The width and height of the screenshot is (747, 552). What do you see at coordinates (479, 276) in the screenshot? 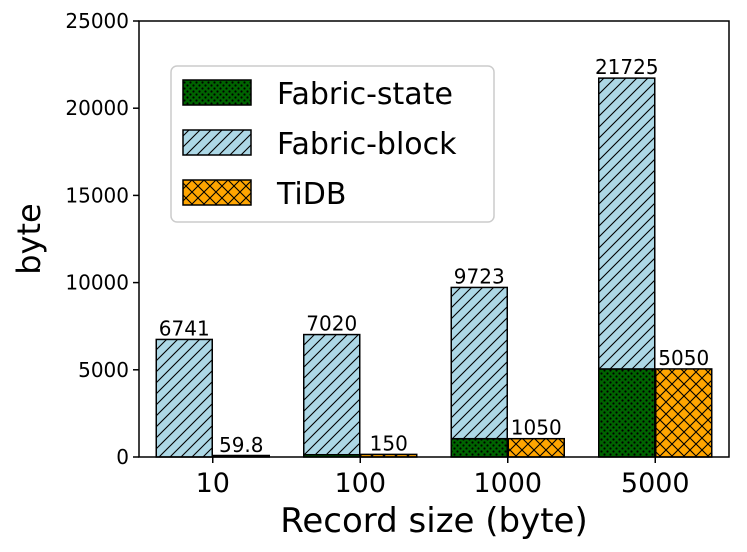
I see `data-label-stack-1000: 9723` at bounding box center [479, 276].